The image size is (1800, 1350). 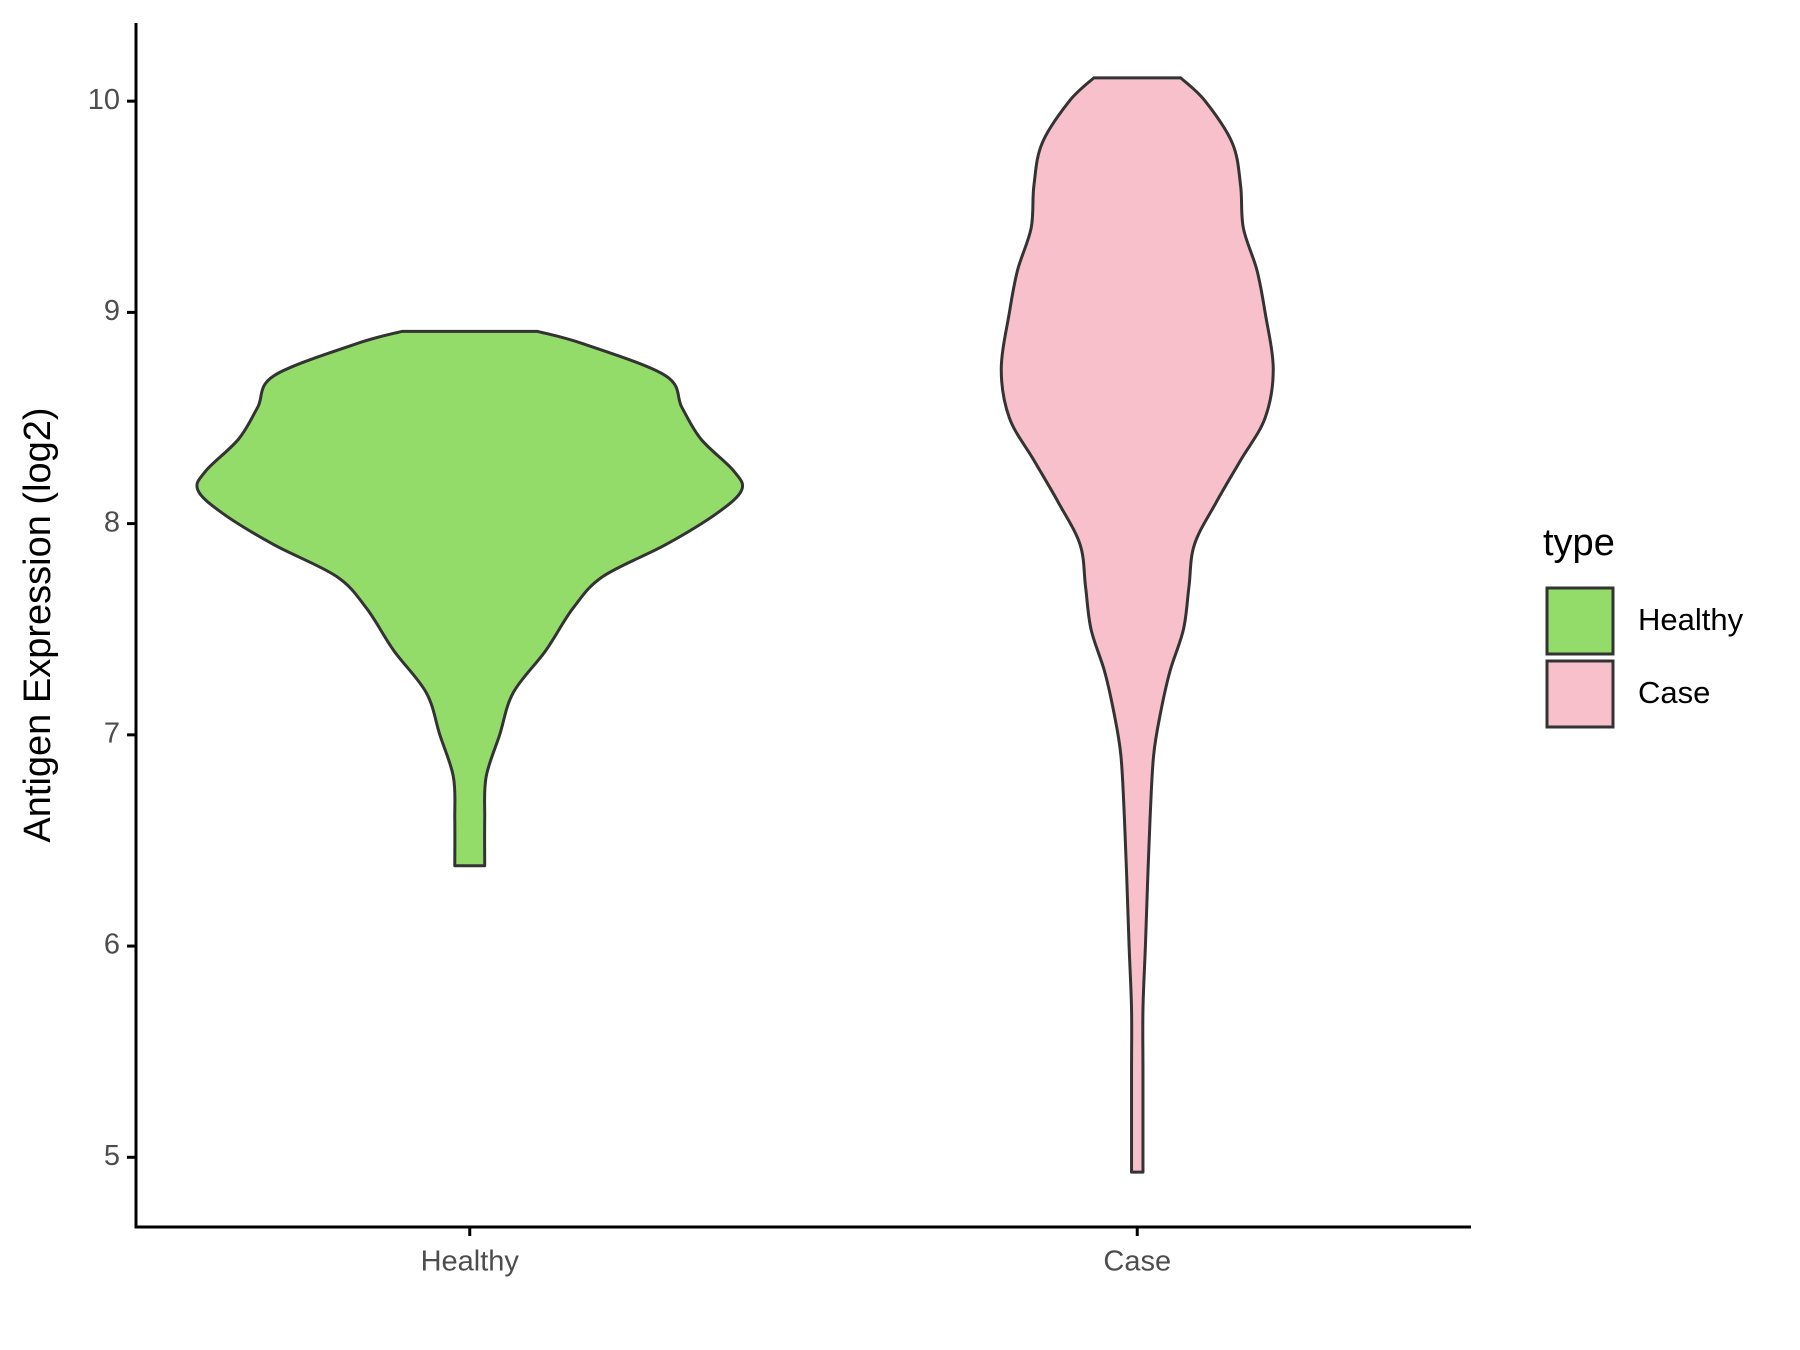 What do you see at coordinates (1579, 543) in the screenshot?
I see `legend-title: type` at bounding box center [1579, 543].